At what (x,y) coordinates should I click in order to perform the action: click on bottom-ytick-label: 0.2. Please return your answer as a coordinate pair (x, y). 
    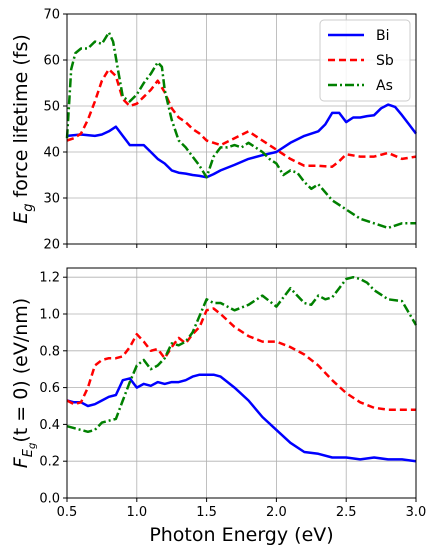
    Looking at the image, I should click on (49, 462).